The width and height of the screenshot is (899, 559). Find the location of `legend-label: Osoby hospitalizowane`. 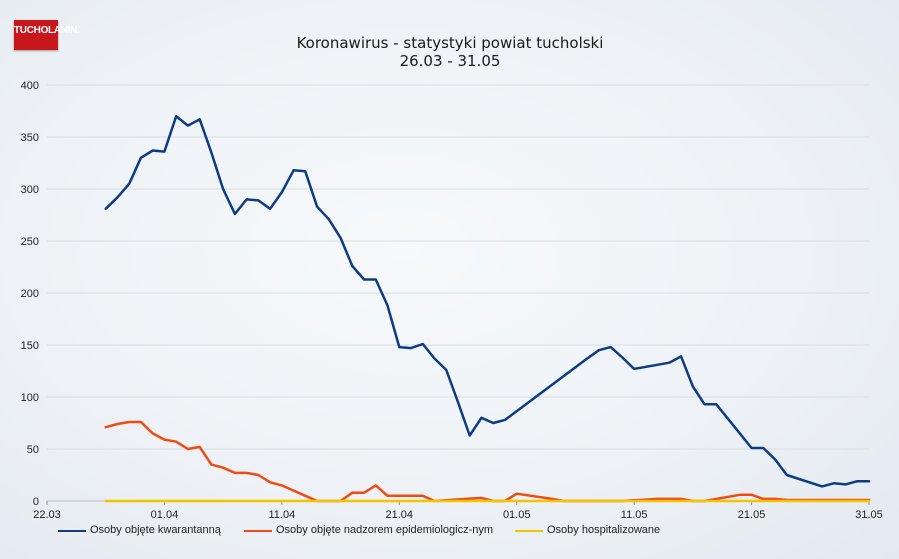

legend-label: Osoby hospitalizowane is located at coordinates (604, 530).